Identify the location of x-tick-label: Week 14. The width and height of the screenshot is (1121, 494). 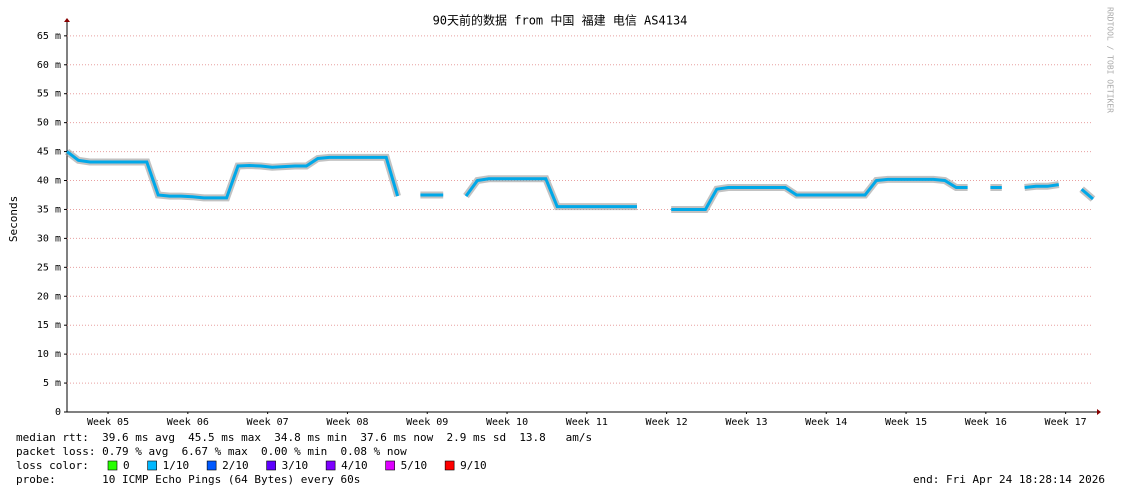
(826, 422).